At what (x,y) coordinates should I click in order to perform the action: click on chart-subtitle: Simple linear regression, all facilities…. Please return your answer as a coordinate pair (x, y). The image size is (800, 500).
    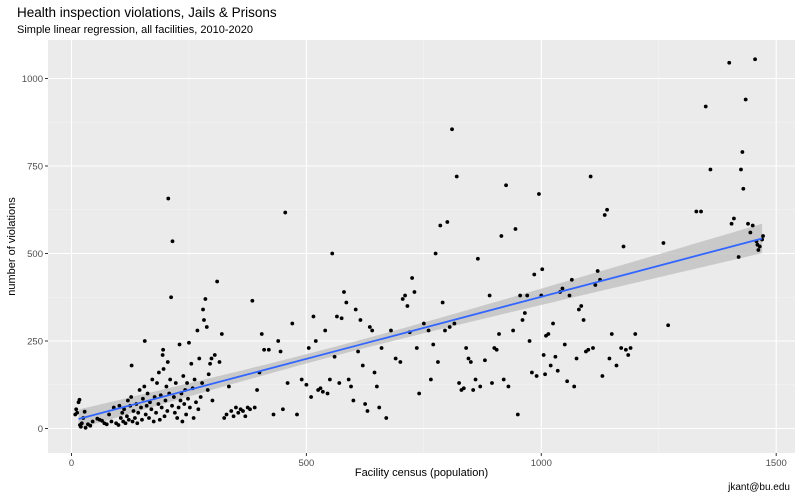
    Looking at the image, I should click on (135, 30).